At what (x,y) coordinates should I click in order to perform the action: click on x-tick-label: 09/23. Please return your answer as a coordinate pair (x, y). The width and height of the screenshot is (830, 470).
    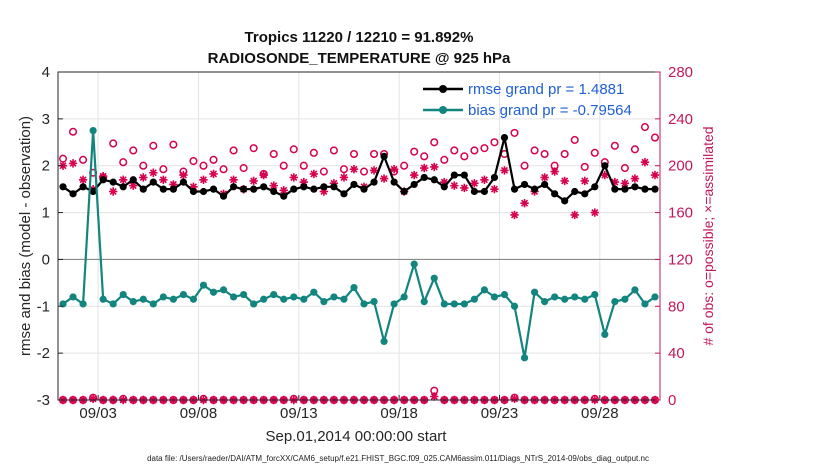
    Looking at the image, I should click on (500, 413).